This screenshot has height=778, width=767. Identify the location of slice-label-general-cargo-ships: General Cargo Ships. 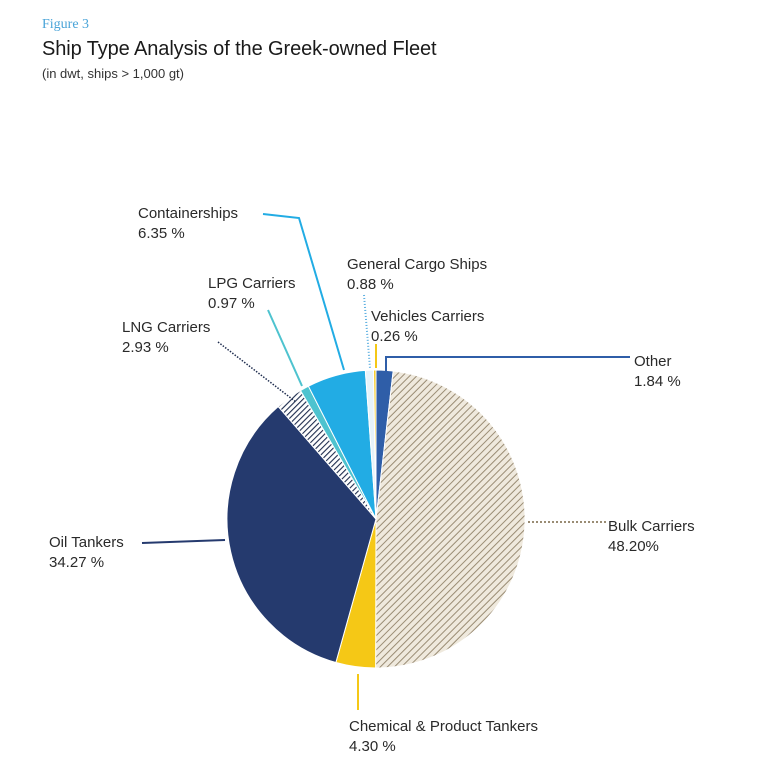
(417, 264).